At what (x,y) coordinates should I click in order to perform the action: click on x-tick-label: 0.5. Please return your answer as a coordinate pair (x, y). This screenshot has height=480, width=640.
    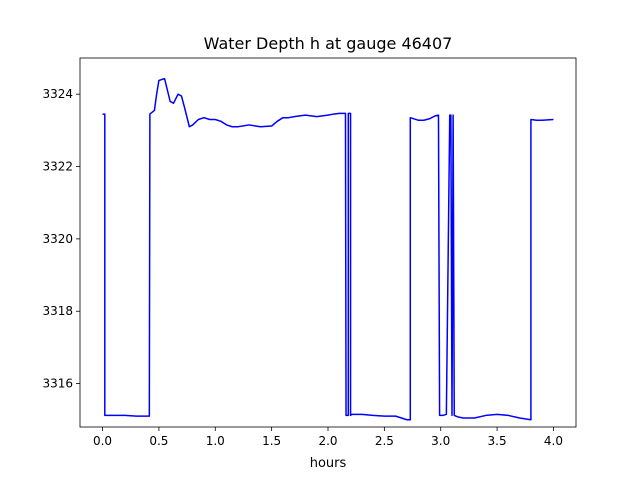
    Looking at the image, I should click on (158, 441).